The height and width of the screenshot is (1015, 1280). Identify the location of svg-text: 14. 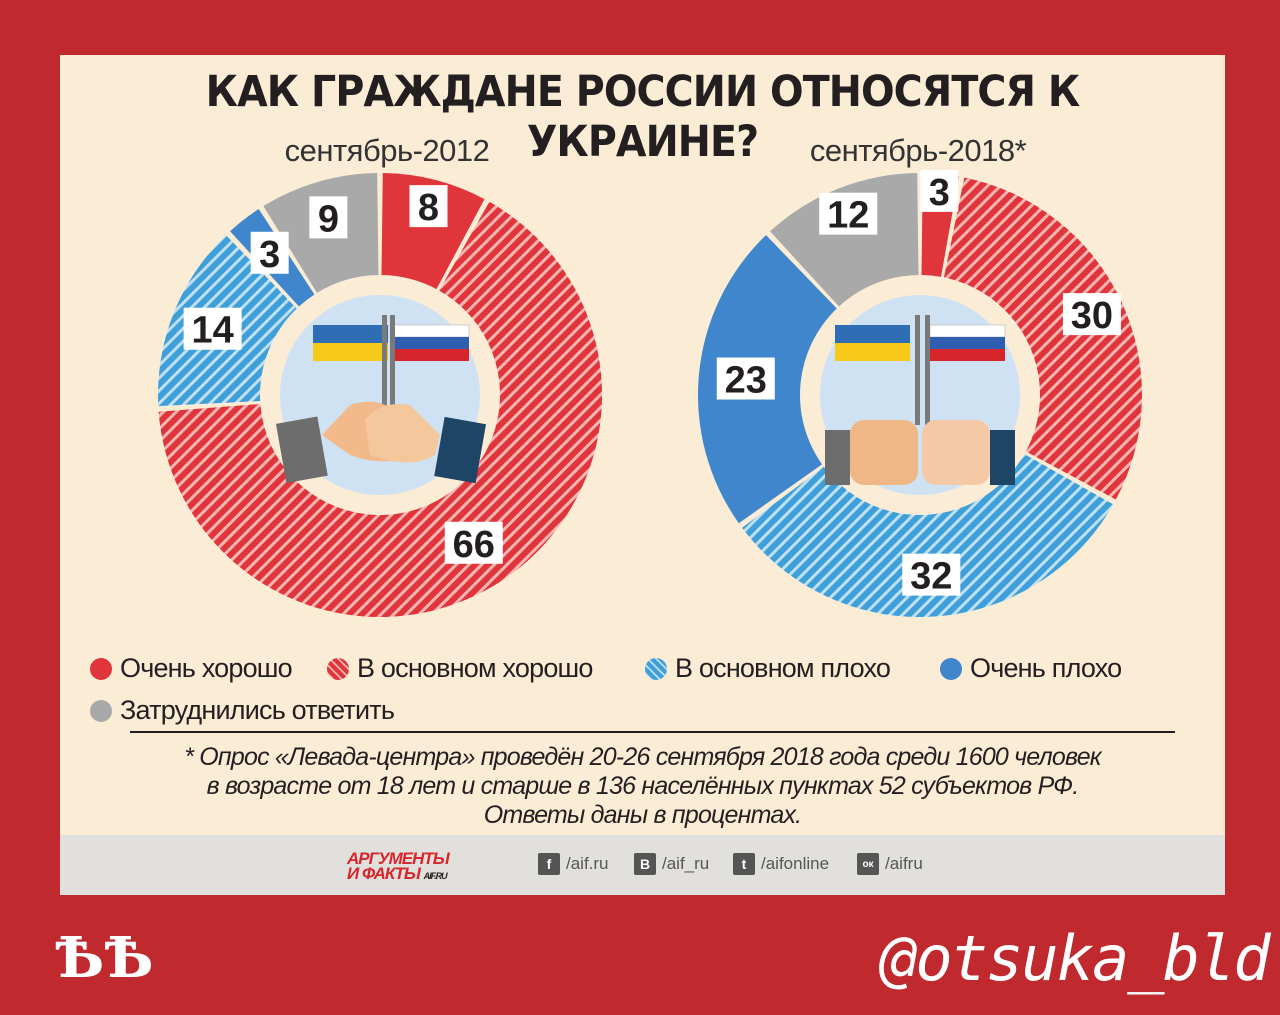
(212, 331).